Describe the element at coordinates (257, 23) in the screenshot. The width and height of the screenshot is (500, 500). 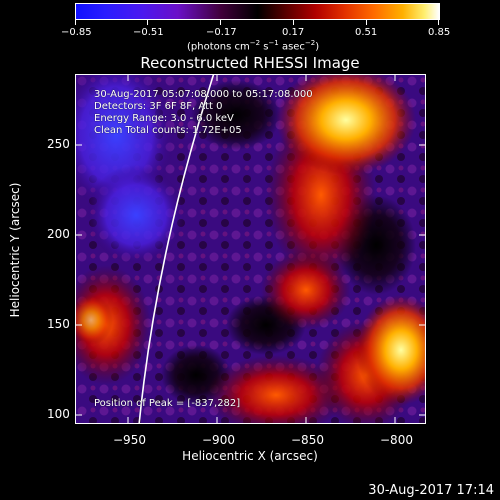
I see `colorbar-ticks` at that location.